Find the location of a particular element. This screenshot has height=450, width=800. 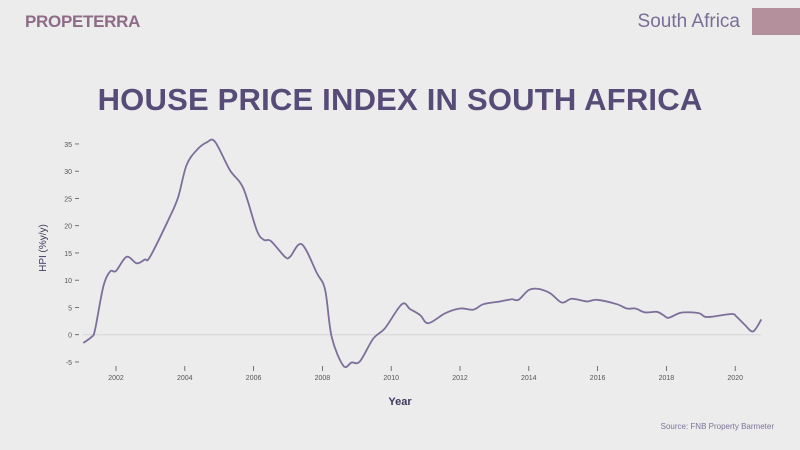

x-tick-label: 2008 is located at coordinates (323, 378).